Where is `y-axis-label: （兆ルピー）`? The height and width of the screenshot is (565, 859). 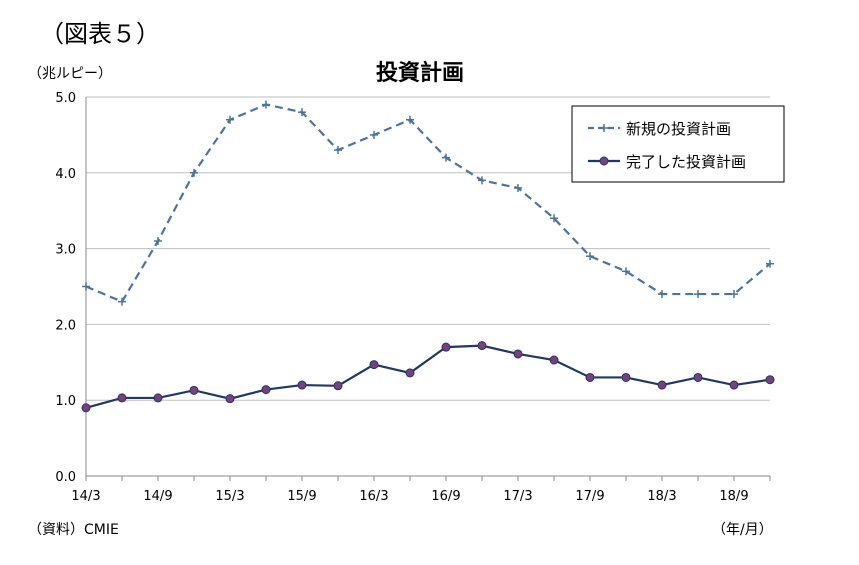 y-axis-label: （兆ルピー） is located at coordinates (70, 74).